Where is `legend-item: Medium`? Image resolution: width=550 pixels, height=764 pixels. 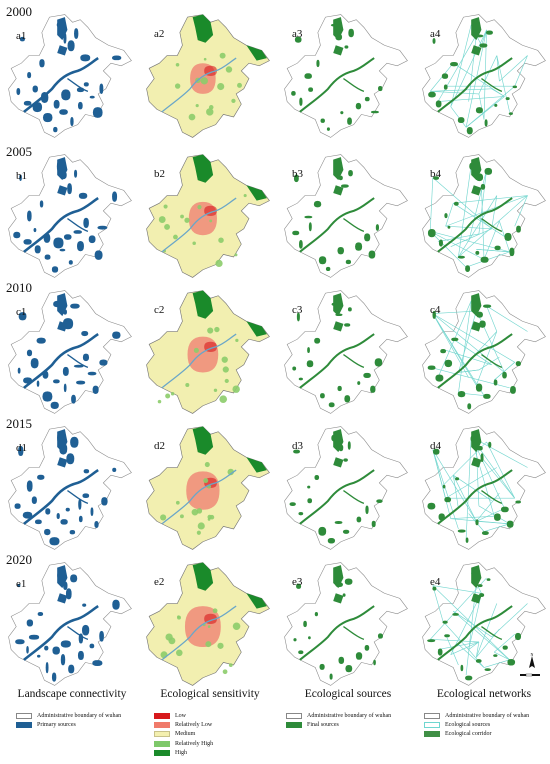
legend-item: Medium is located at coordinates (183, 734).